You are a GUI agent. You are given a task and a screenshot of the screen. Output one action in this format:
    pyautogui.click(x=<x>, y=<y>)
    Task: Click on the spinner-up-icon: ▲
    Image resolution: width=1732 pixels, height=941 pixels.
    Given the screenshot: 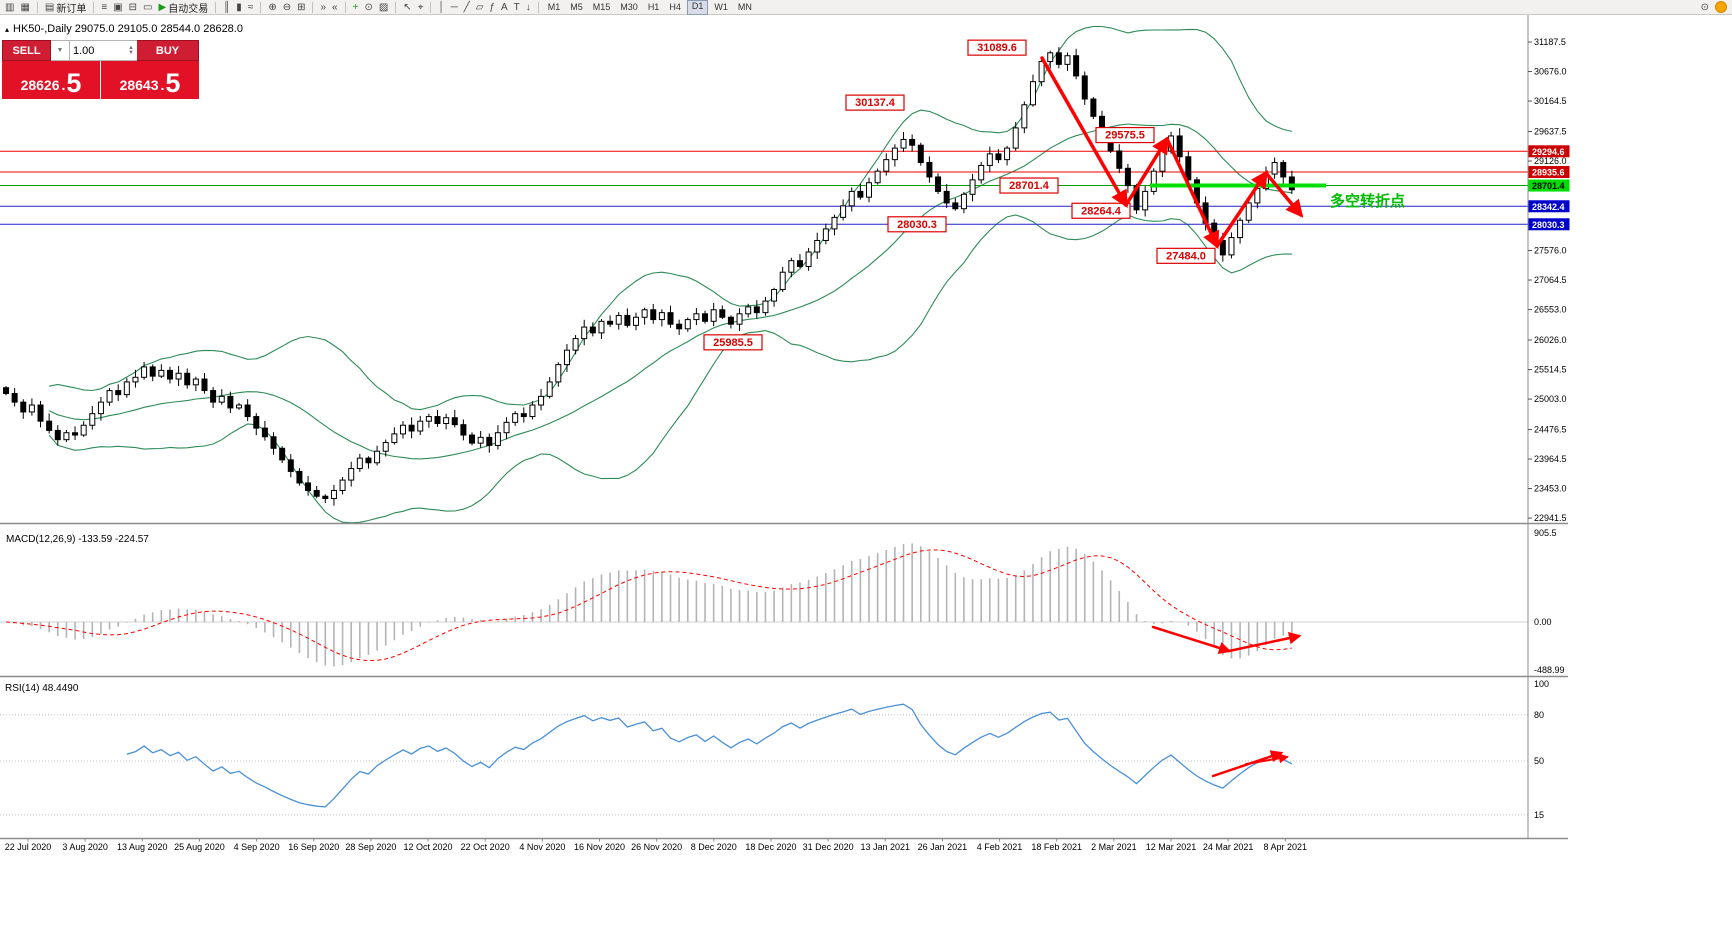 What is the action you would take?
    pyautogui.click(x=131, y=47)
    